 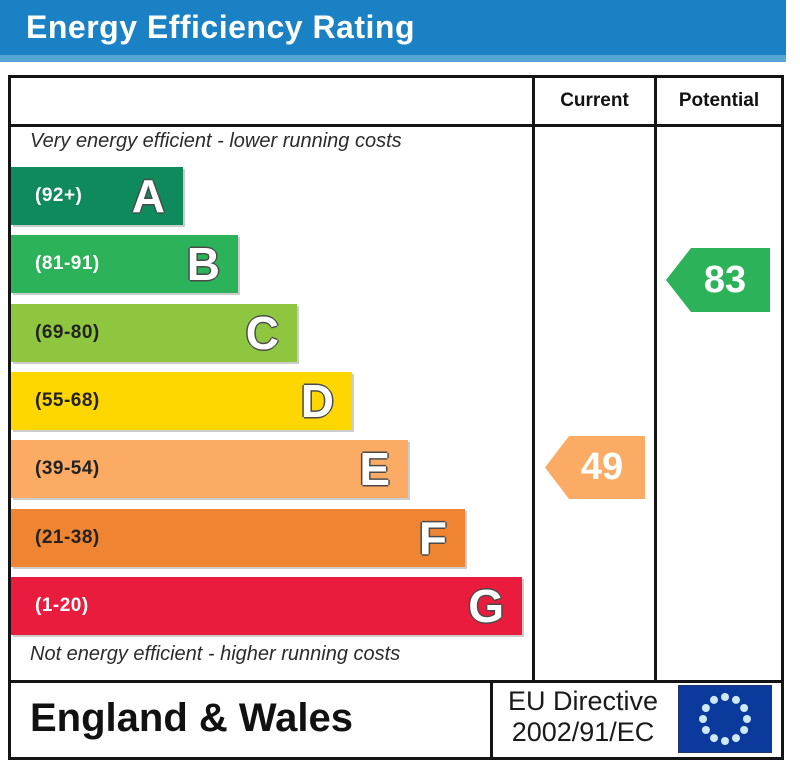 What do you see at coordinates (124, 264) in the screenshot?
I see `rating-band: (81-91) B` at bounding box center [124, 264].